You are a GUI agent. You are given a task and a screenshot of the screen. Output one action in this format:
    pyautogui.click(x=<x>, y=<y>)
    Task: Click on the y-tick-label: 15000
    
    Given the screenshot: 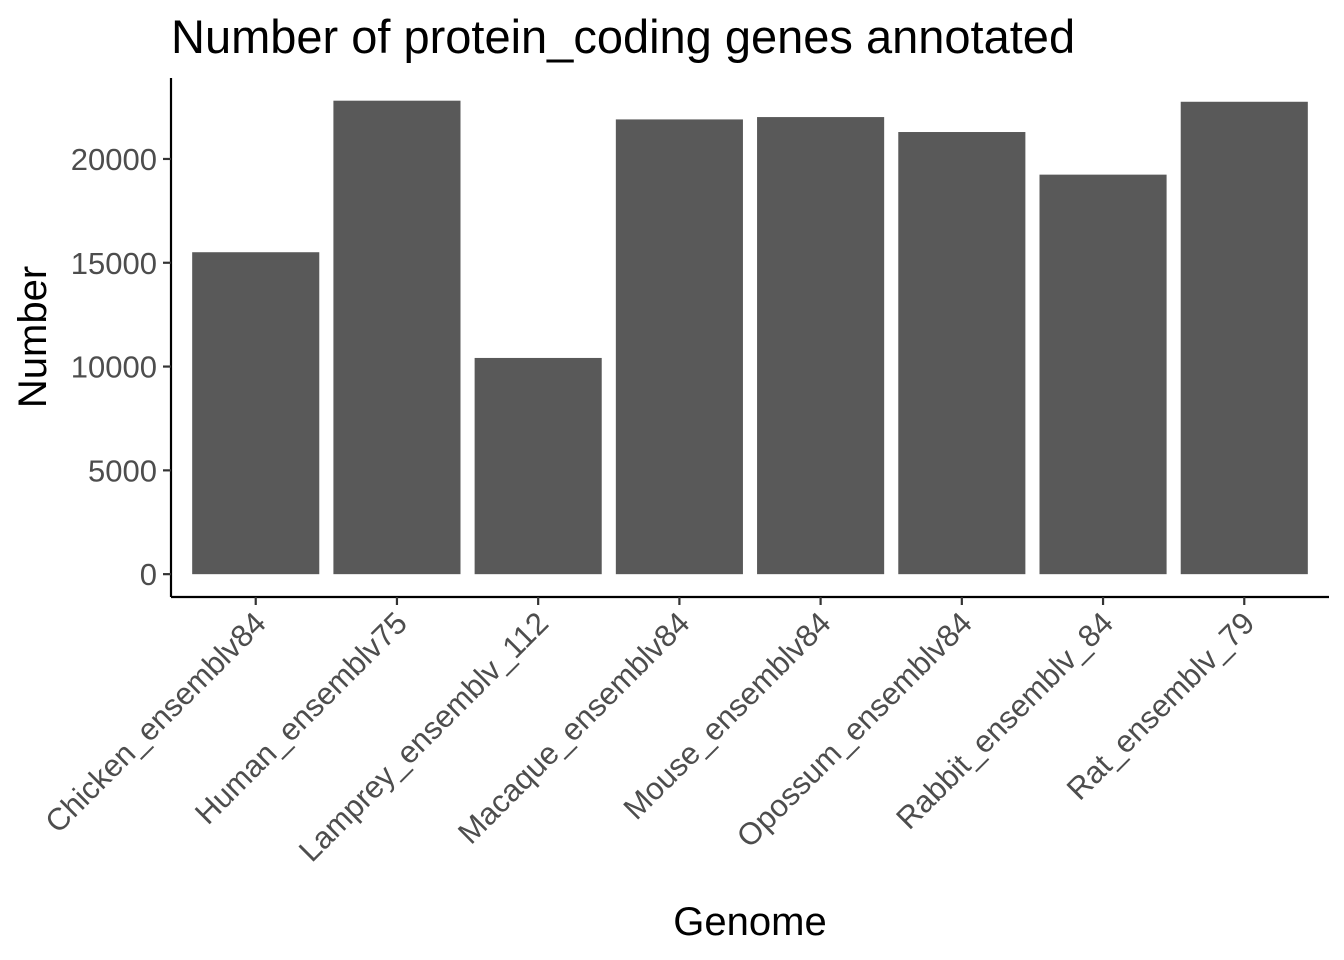 What is the action you would take?
    pyautogui.click(x=114, y=263)
    